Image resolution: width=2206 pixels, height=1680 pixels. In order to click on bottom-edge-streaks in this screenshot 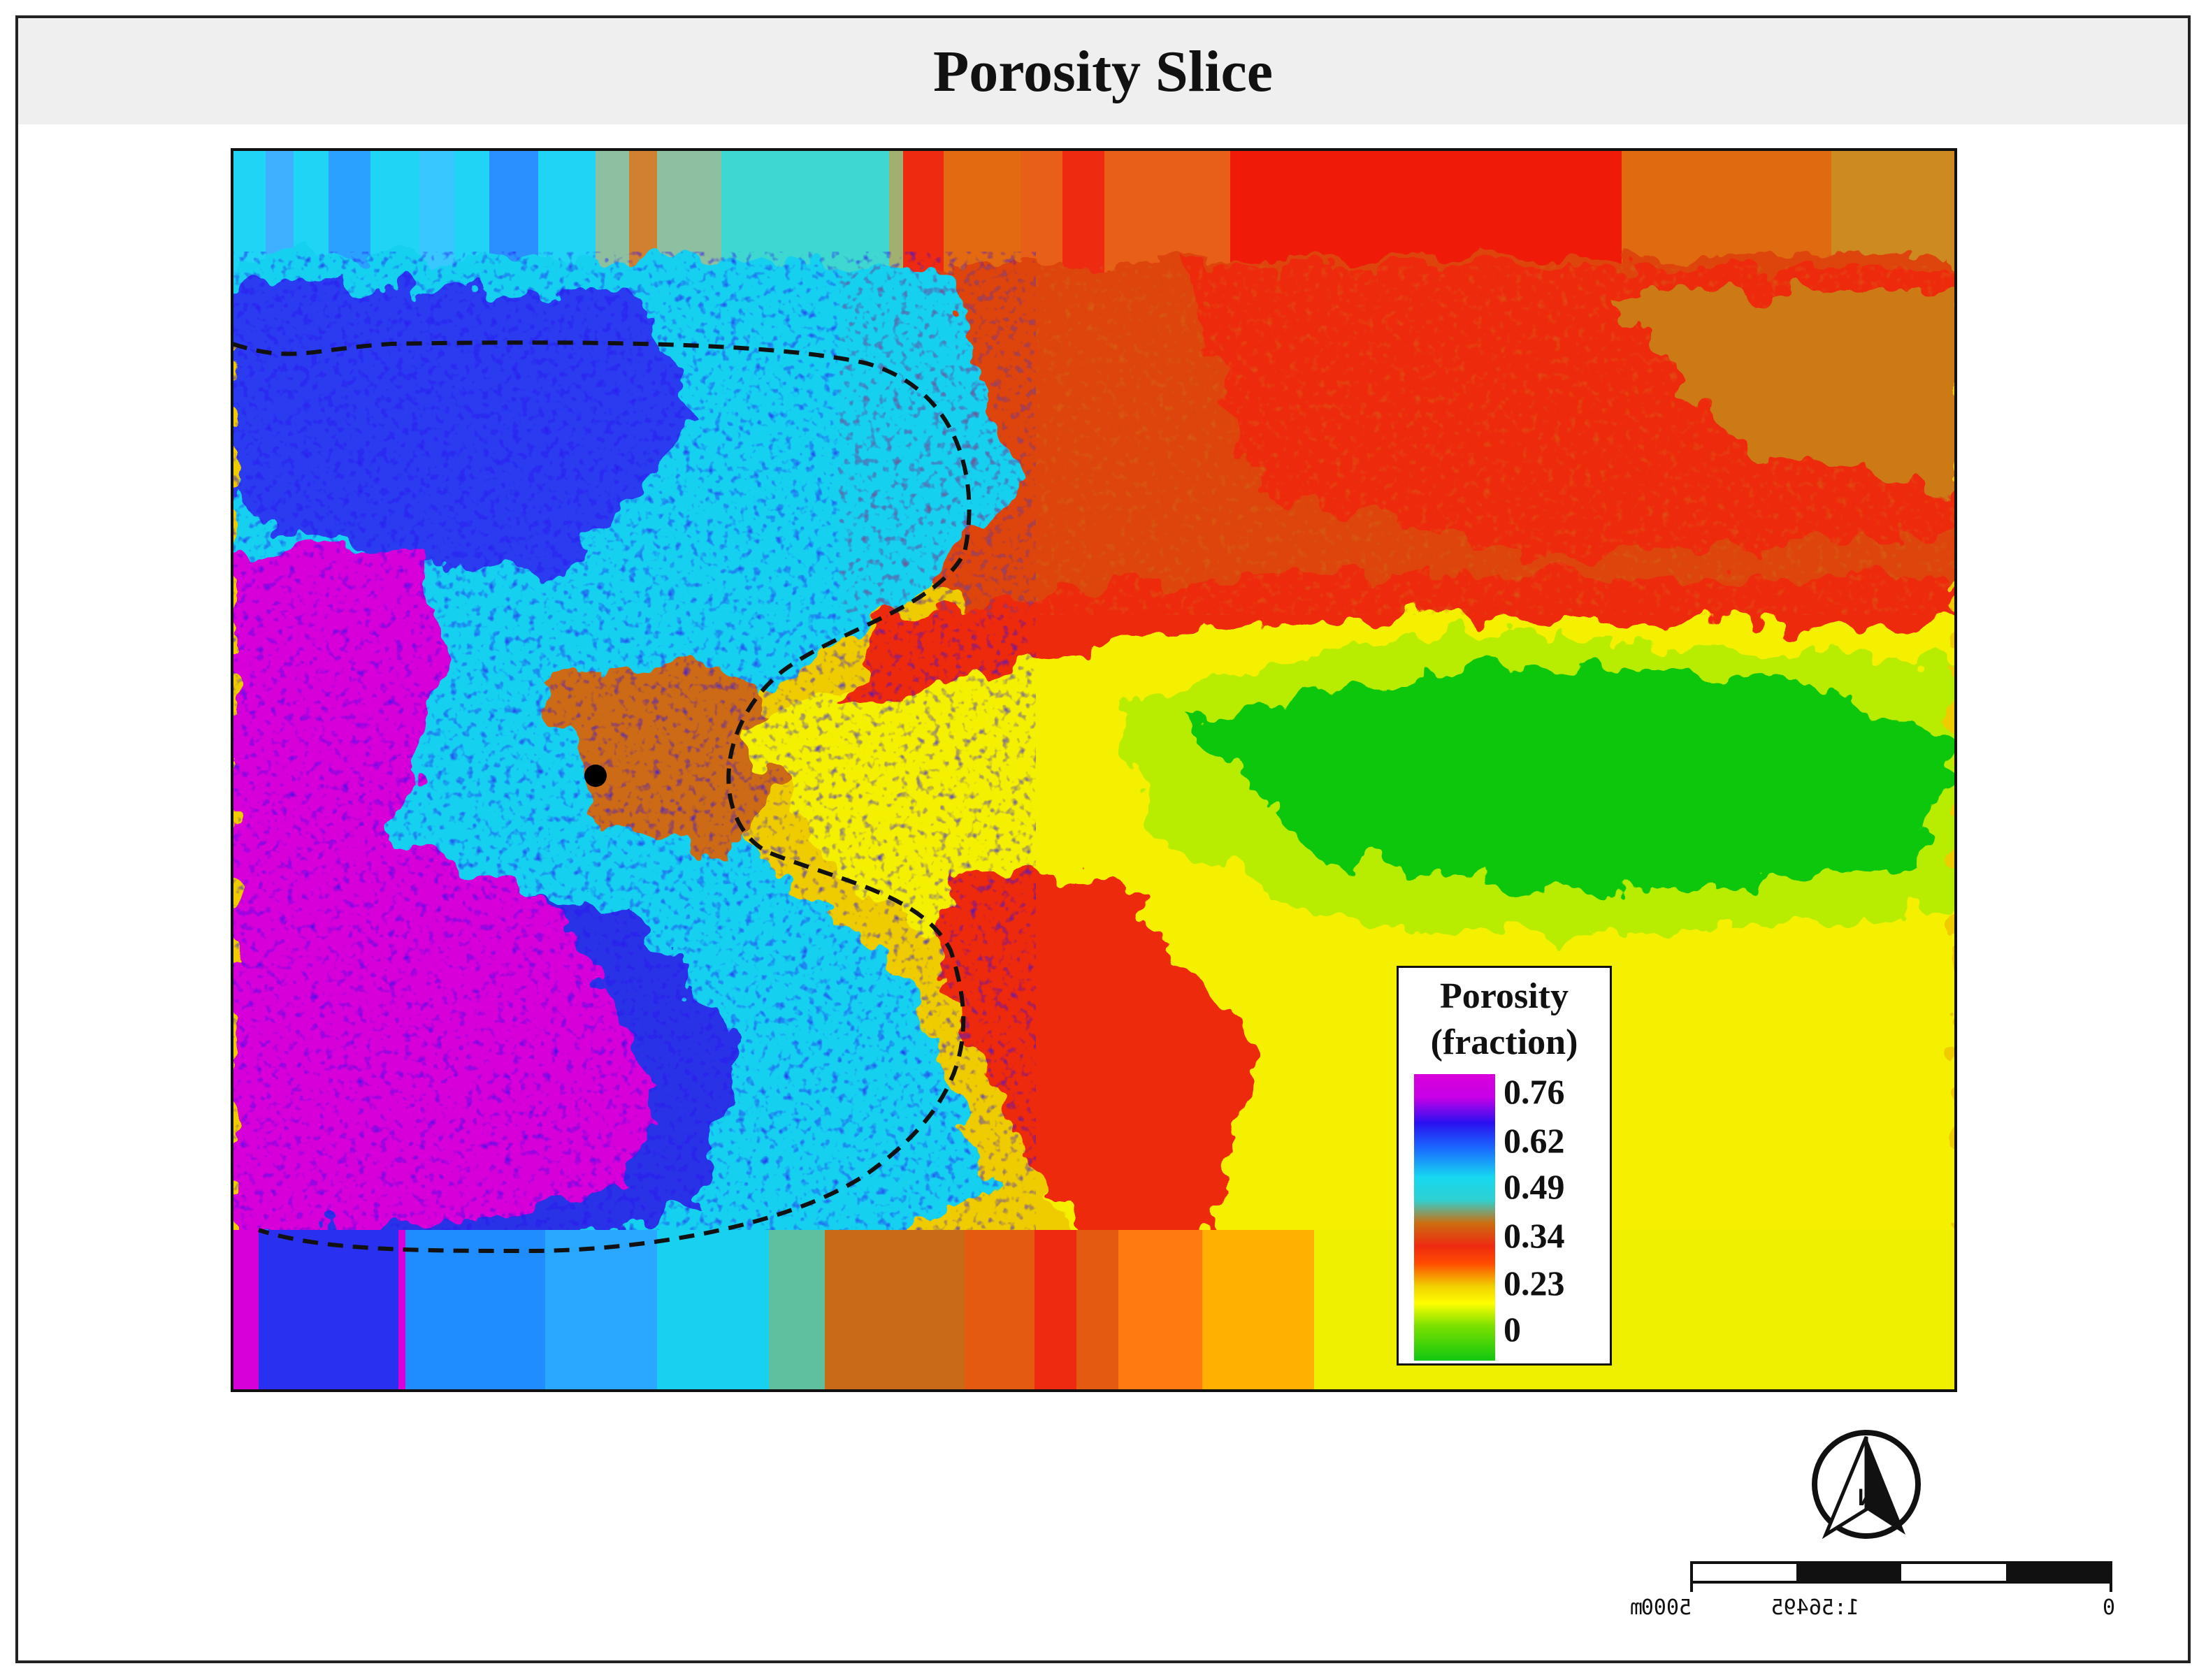, I will do `click(1094, 1310)`.